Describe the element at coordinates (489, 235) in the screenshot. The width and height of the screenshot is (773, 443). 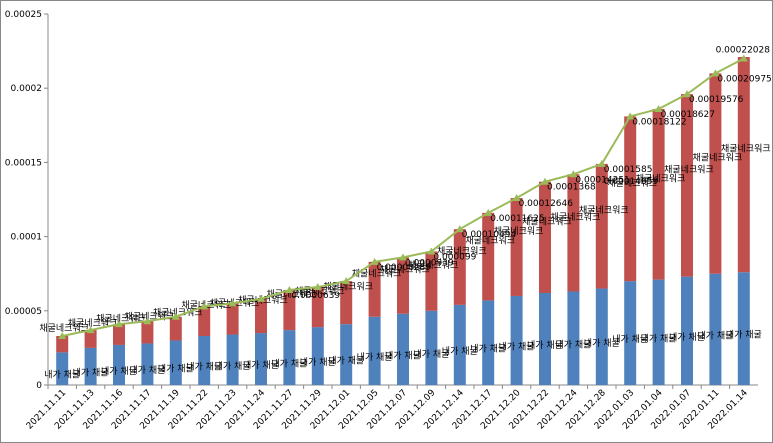
I see `line-value-label: 0.00010494` at that location.